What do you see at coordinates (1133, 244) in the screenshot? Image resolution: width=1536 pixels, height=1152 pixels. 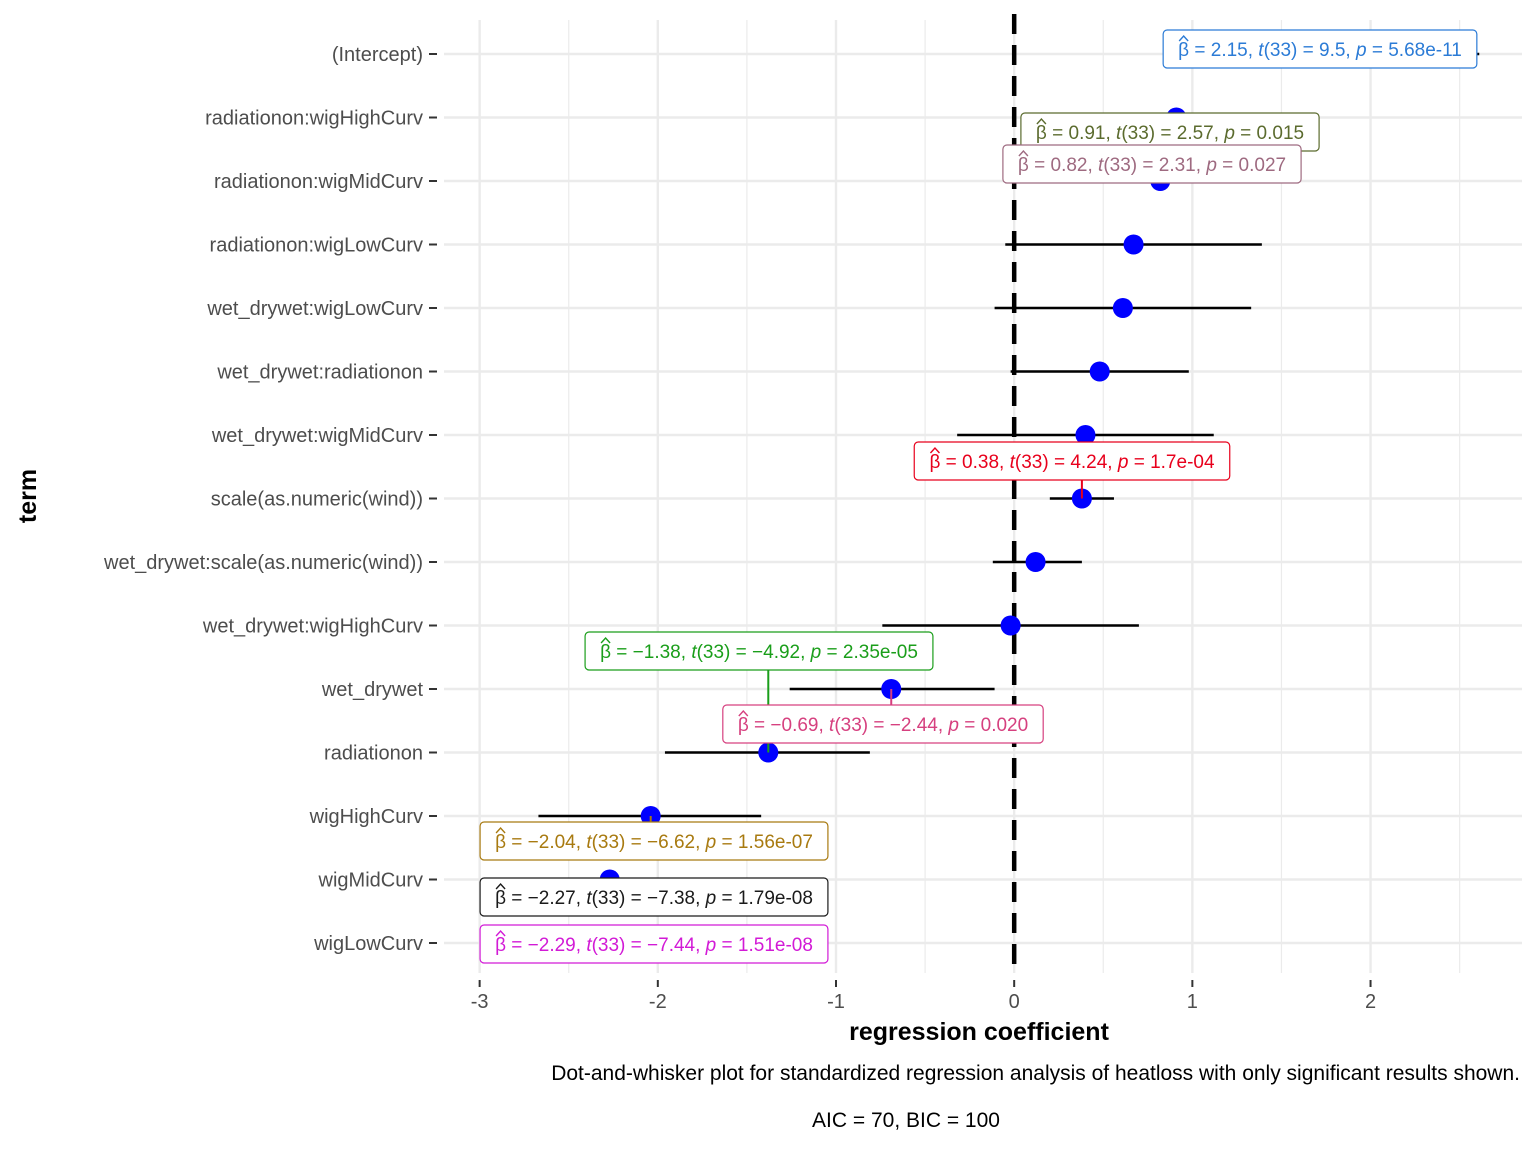 I see `point-radiationon-wiglowcurv` at bounding box center [1133, 244].